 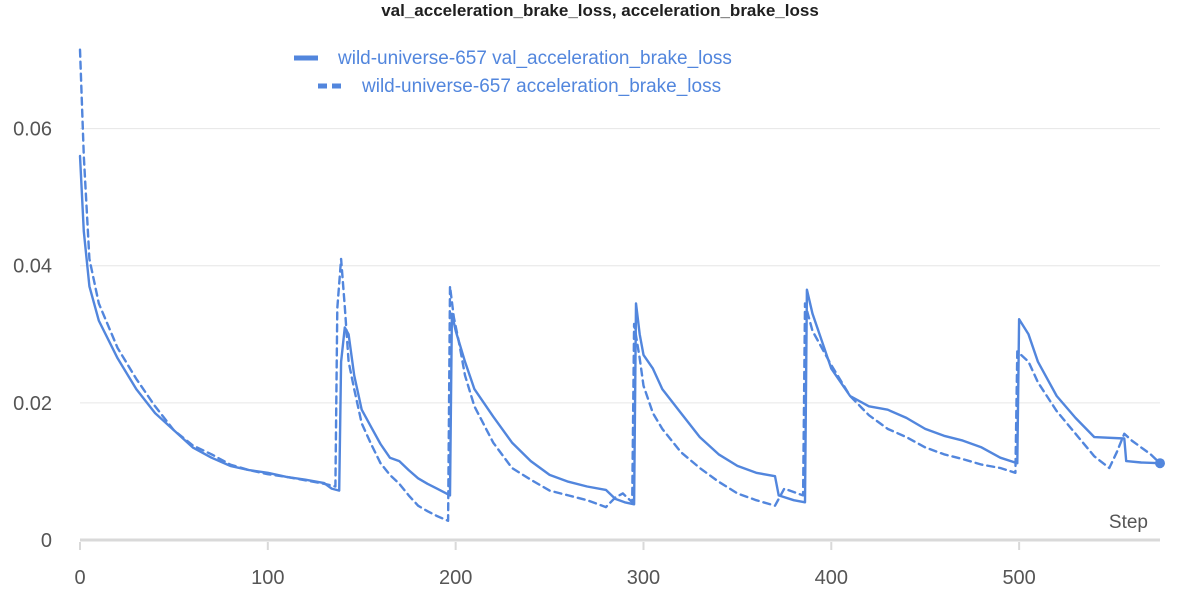 What do you see at coordinates (32, 130) in the screenshot?
I see `y-tick-label: 0.06` at bounding box center [32, 130].